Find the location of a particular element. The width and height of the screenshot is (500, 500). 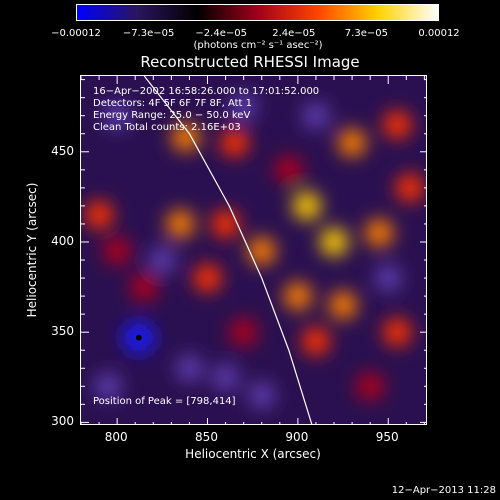

peak-position-label: Position of Peak = [798,414] is located at coordinates (164, 401).